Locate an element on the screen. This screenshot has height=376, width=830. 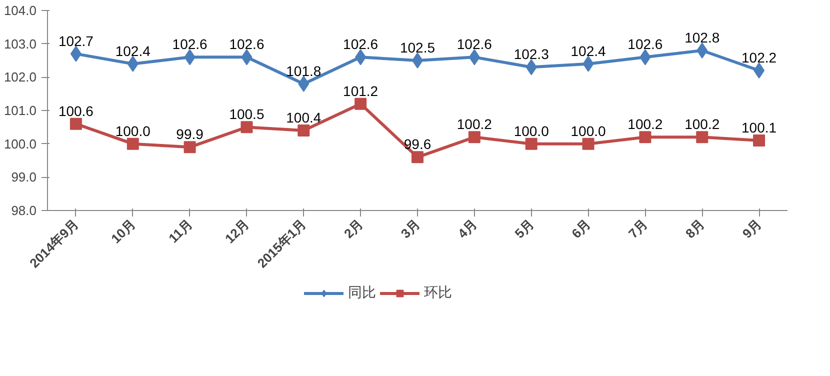
x-tick-label: 3月 is located at coordinates (410, 229).